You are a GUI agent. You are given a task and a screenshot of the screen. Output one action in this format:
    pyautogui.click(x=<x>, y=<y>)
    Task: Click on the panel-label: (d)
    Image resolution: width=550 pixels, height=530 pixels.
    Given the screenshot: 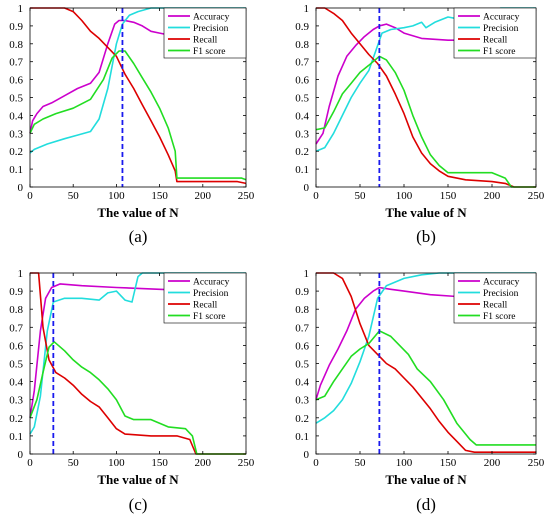 What is the action you would take?
    pyautogui.click(x=426, y=504)
    